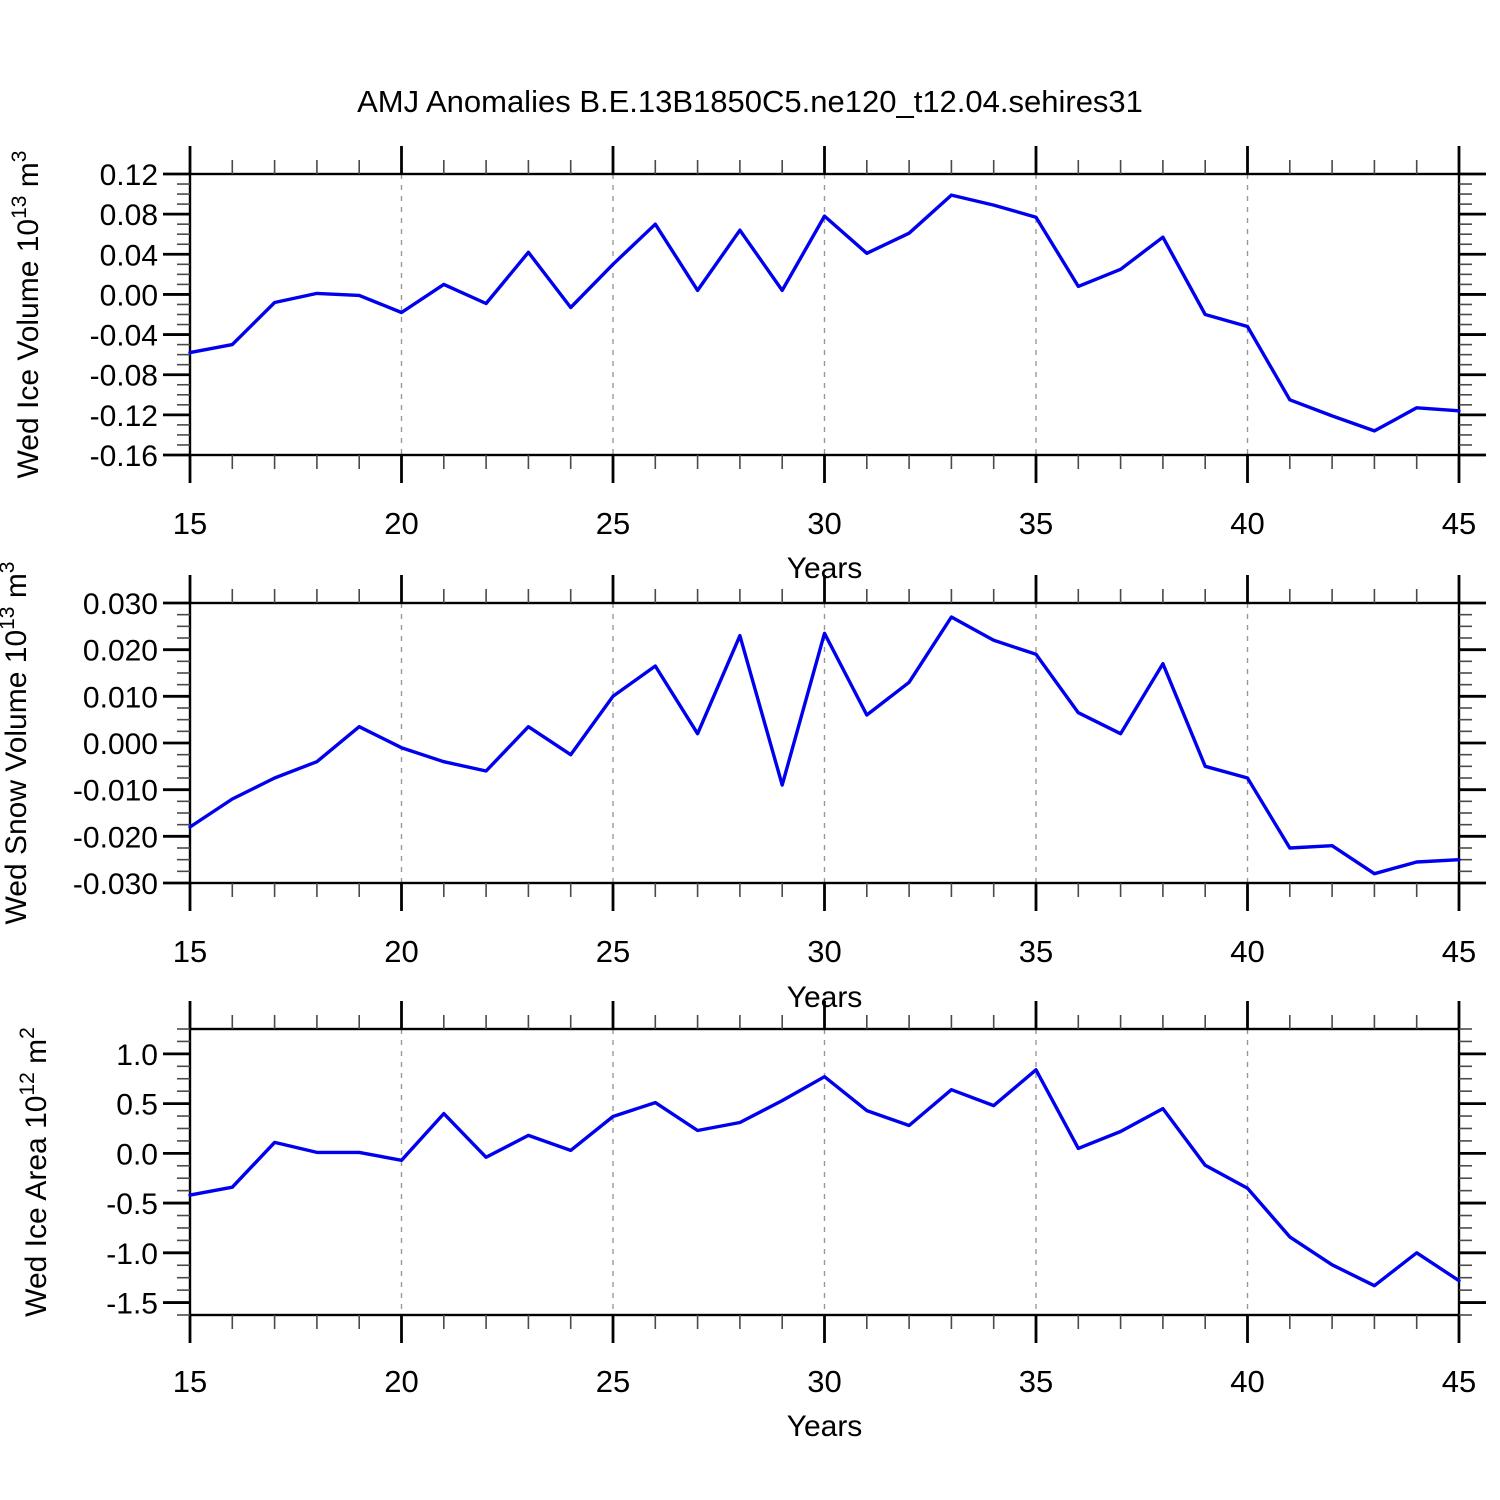 The height and width of the screenshot is (1500, 1500). What do you see at coordinates (129, 175) in the screenshot?
I see `y-tick-label: 0.12` at bounding box center [129, 175].